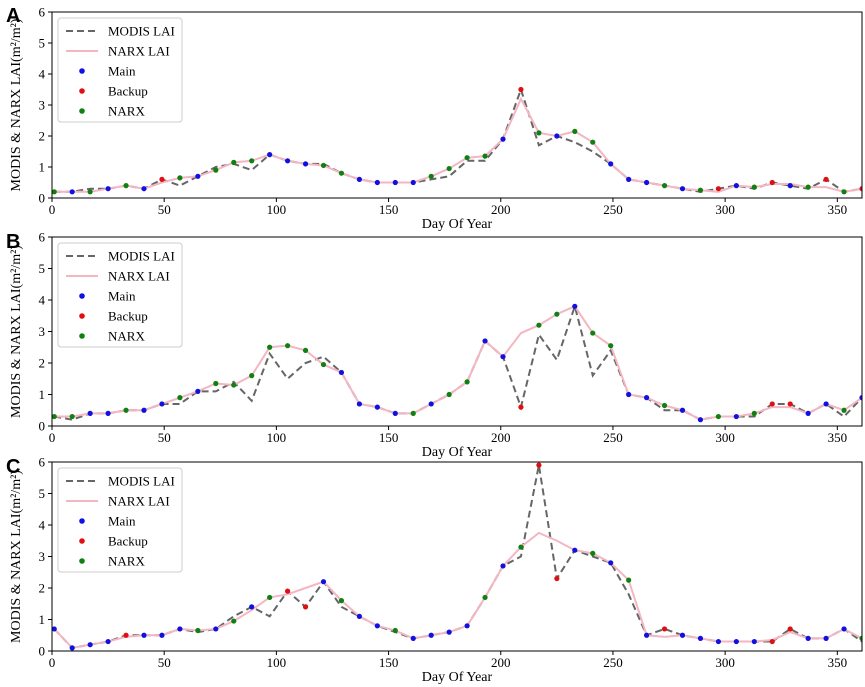 Image resolution: width=865 pixels, height=687 pixels. Describe the element at coordinates (42, 74) in the screenshot. I see `y-tick-label: 4` at that location.